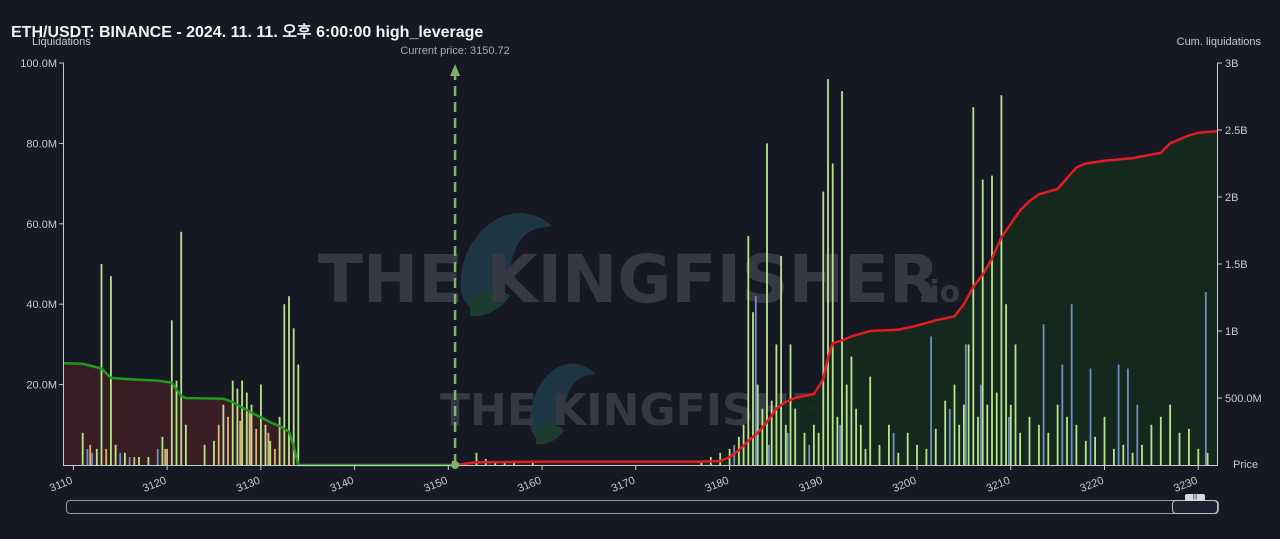  What do you see at coordinates (1231, 198) in the screenshot?
I see `y2-tick-label: 2B` at bounding box center [1231, 198].